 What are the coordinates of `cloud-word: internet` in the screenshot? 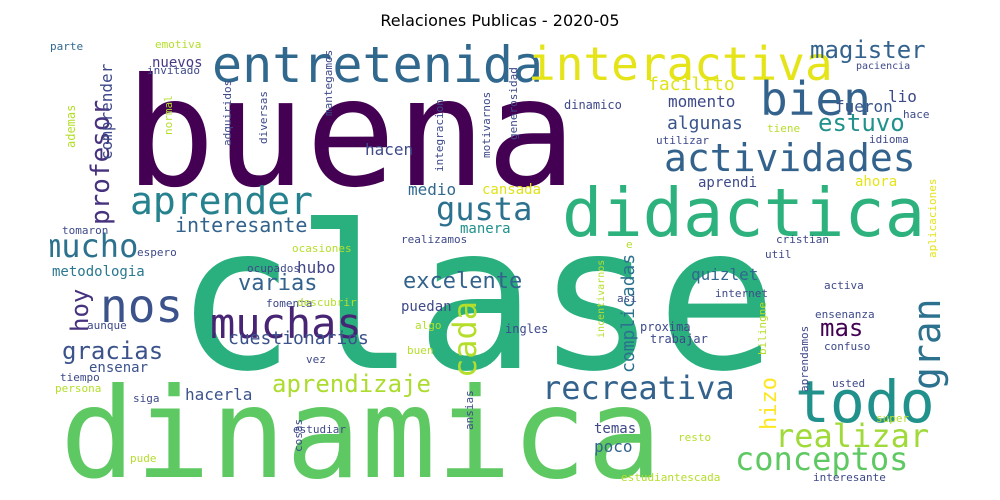 It's located at (741, 293).